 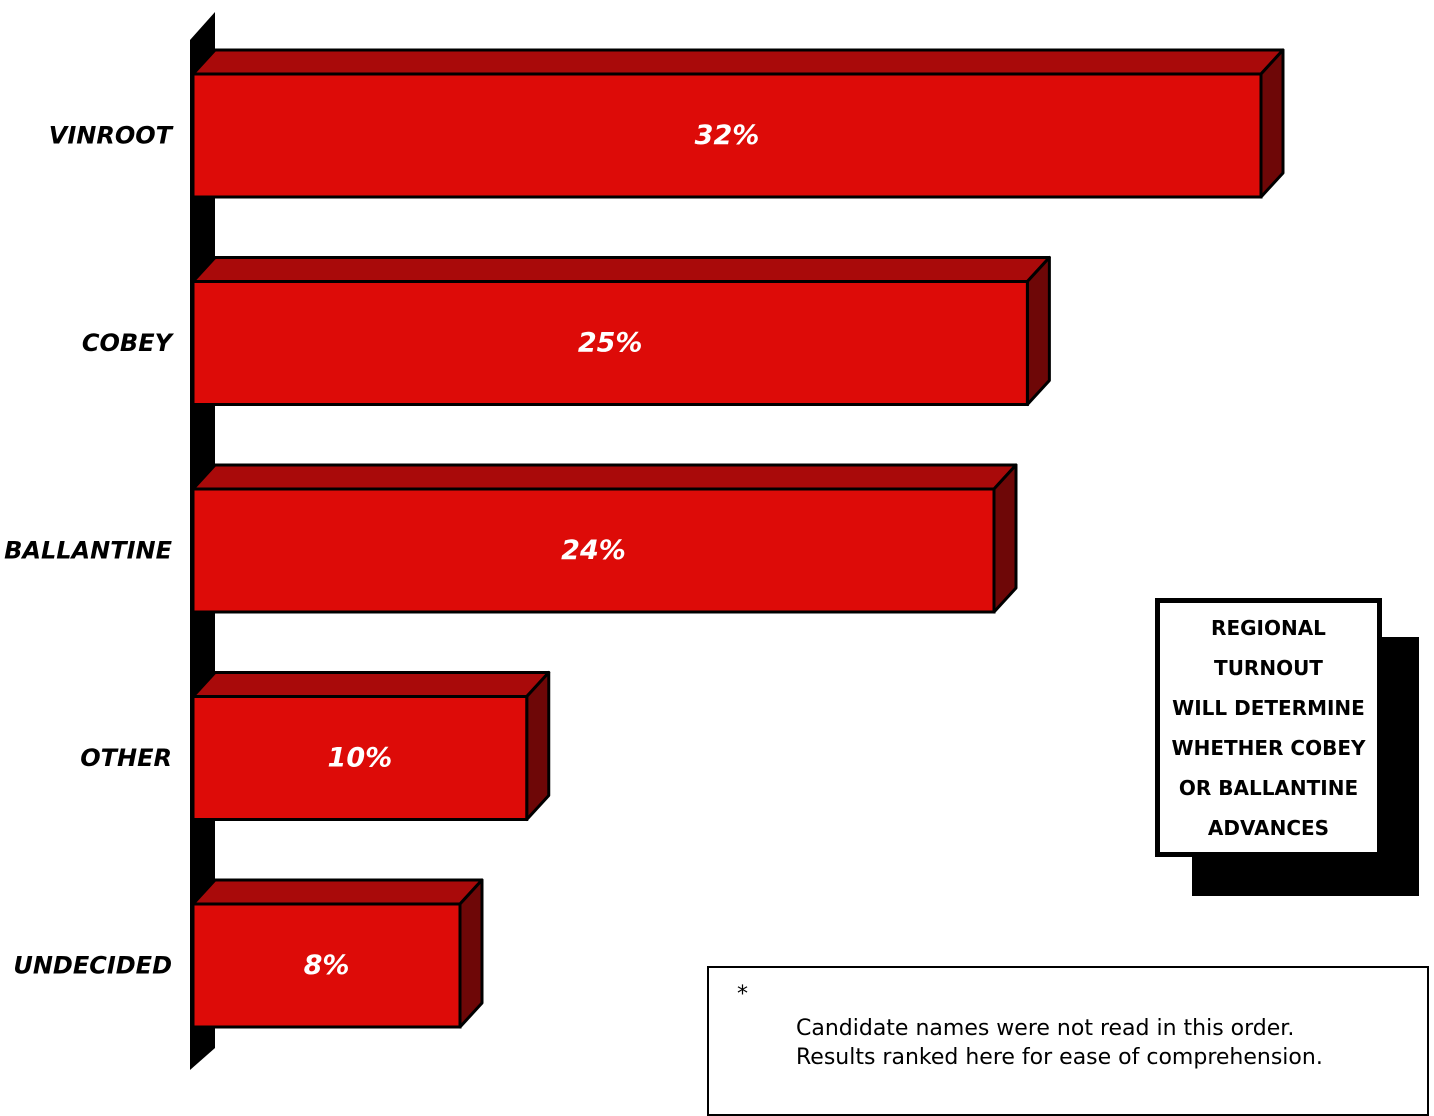 What do you see at coordinates (1268, 787) in the screenshot?
I see `callout-line: OR BALLANTINE` at bounding box center [1268, 787].